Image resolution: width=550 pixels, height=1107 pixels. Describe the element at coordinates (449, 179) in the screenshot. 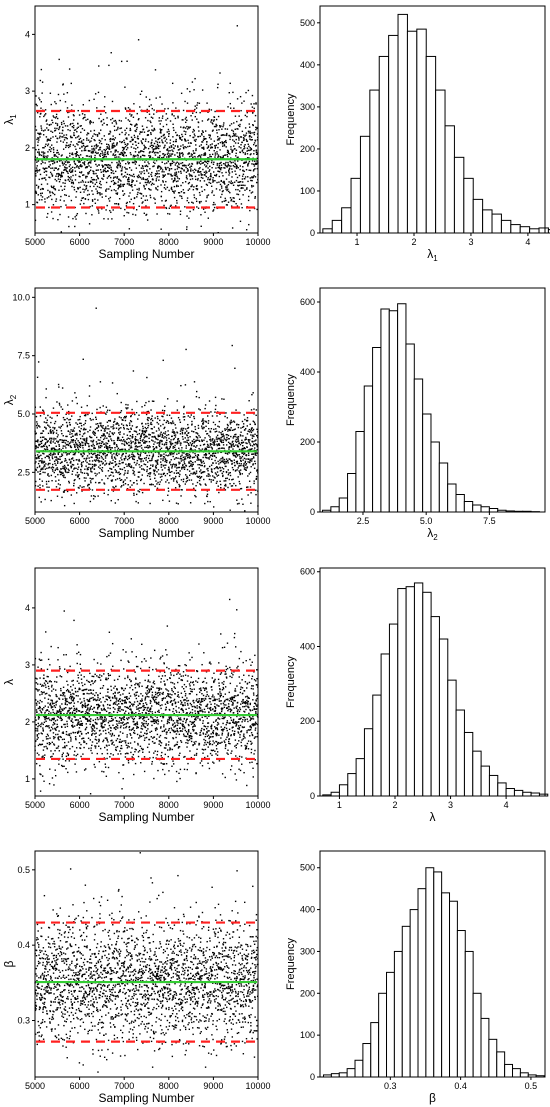

I see `histogram-bar` at that location.